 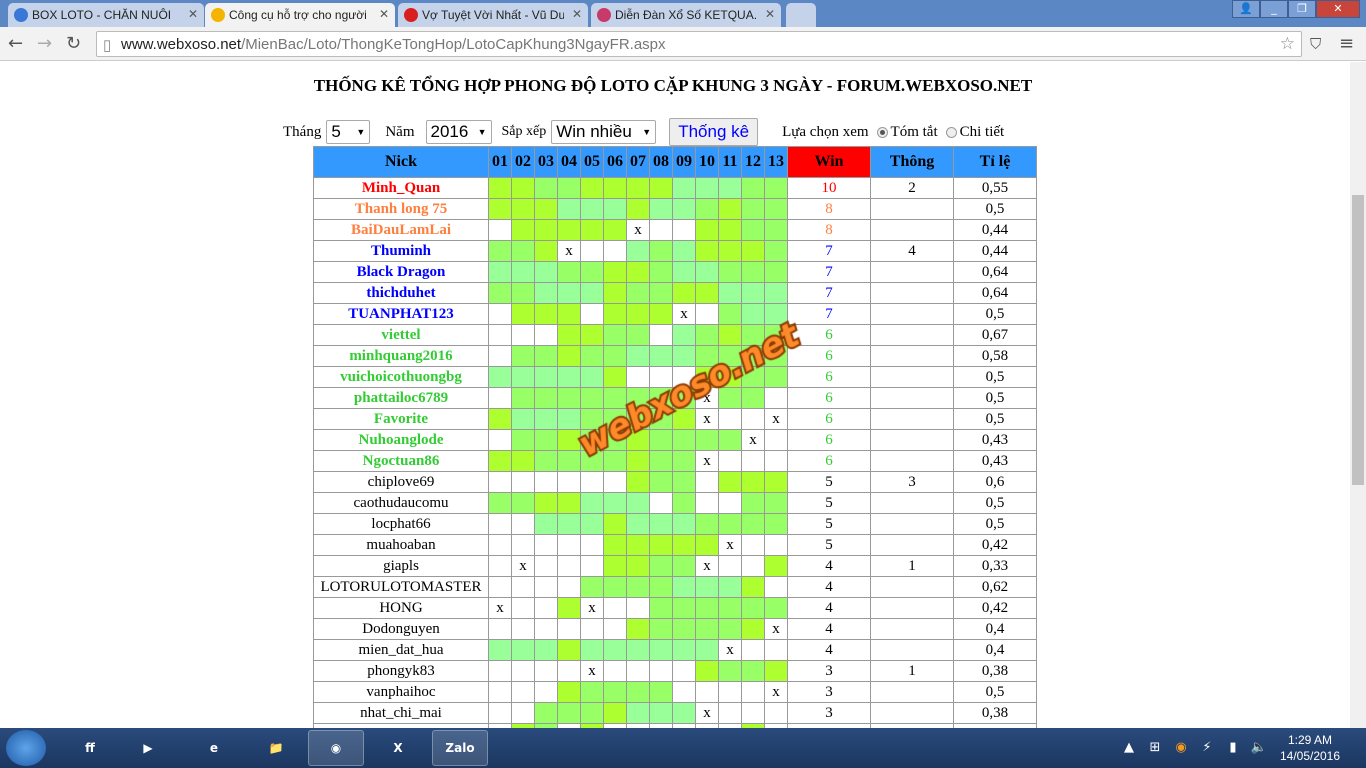 What do you see at coordinates (458, 132) in the screenshot?
I see `year-select: 2016 ▼` at bounding box center [458, 132].